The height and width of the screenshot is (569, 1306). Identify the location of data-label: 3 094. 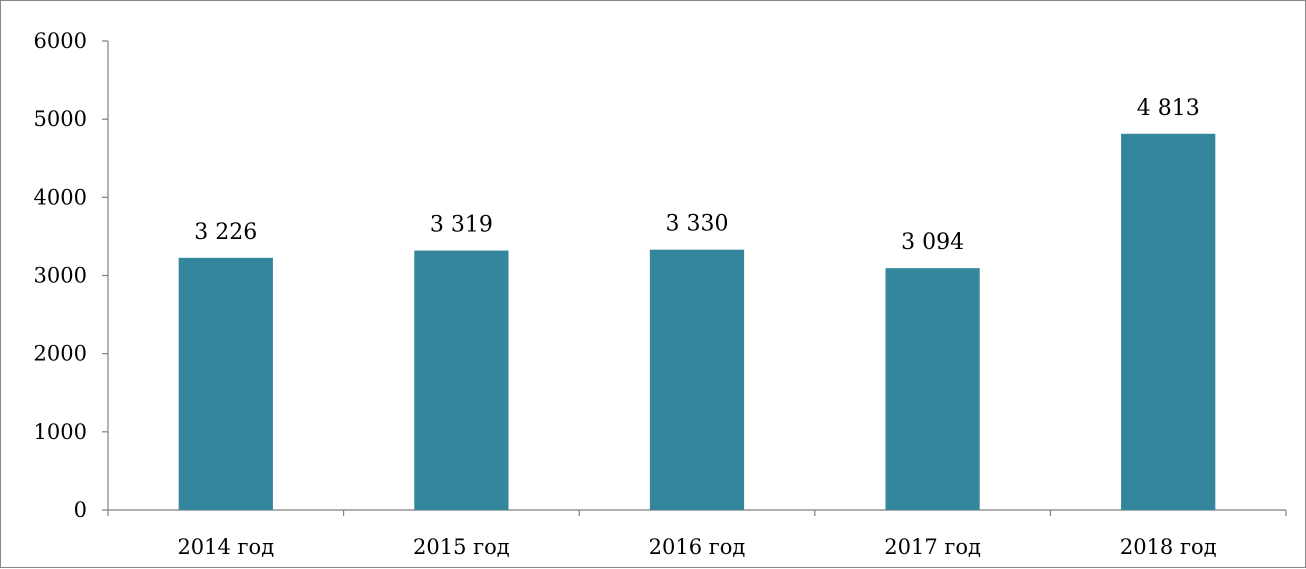
(932, 242).